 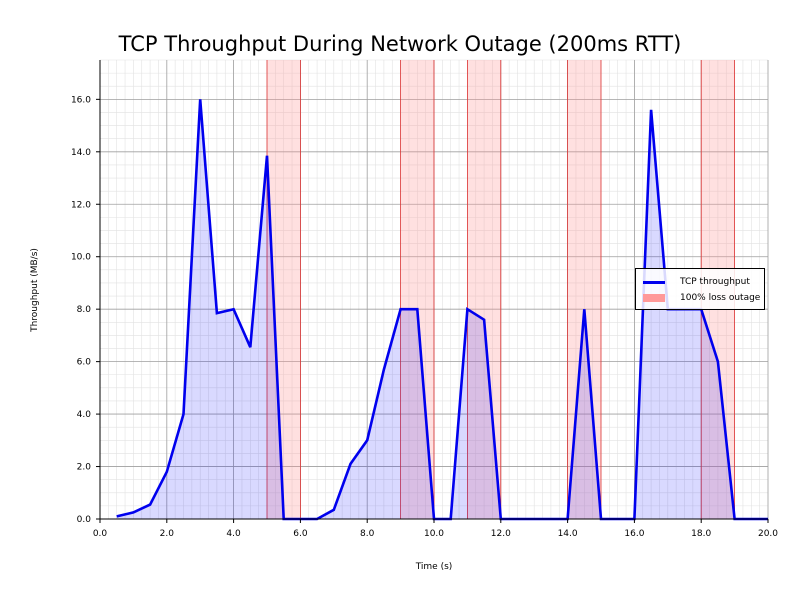 What do you see at coordinates (81, 258) in the screenshot?
I see `y-tick-label: 10.0` at bounding box center [81, 258].